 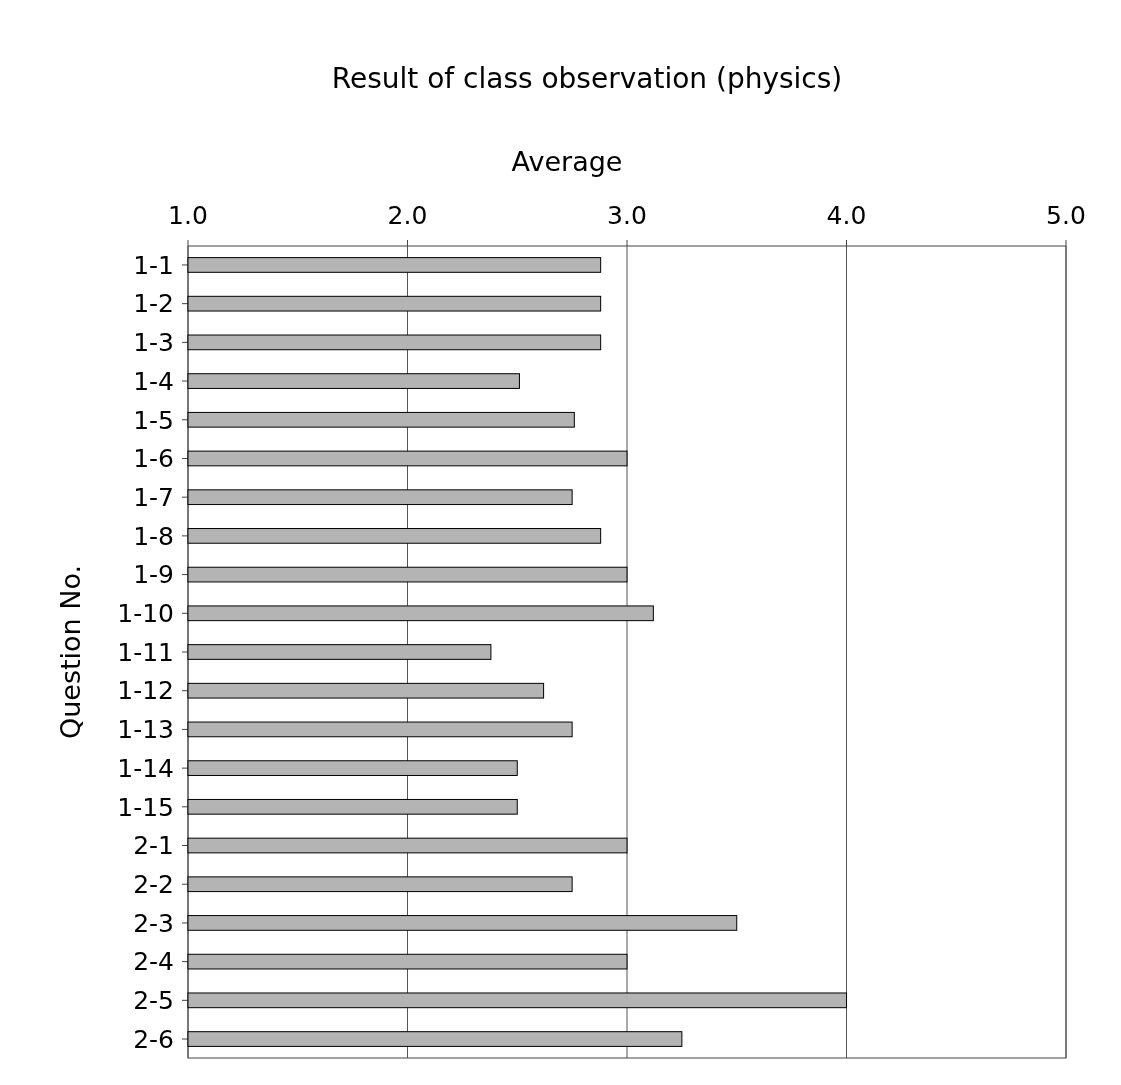 What do you see at coordinates (153, 575) in the screenshot?
I see `y-tick-label: 1-9` at bounding box center [153, 575].